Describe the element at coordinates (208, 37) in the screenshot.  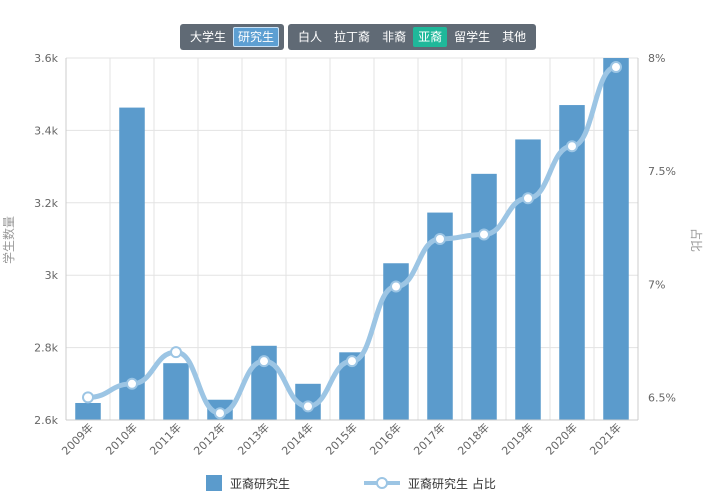
I see `tab-undergraduate: 大学生` at that location.